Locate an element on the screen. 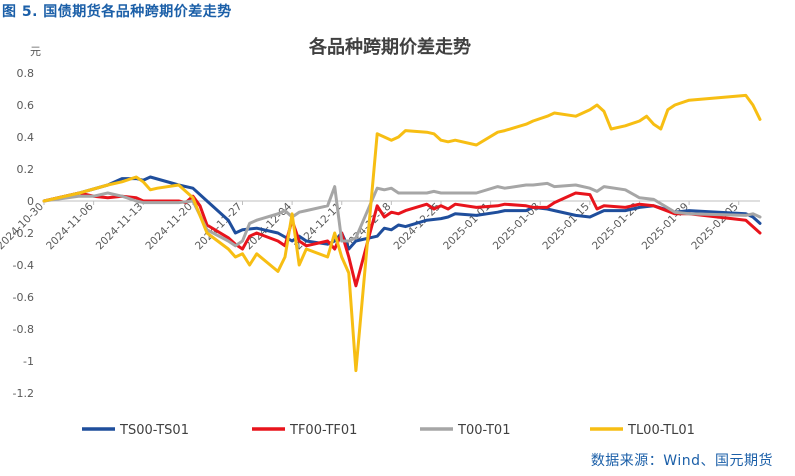 Image resolution: width=795 pixels, height=476 pixels. legend-label: T00-T01 is located at coordinates (483, 430).